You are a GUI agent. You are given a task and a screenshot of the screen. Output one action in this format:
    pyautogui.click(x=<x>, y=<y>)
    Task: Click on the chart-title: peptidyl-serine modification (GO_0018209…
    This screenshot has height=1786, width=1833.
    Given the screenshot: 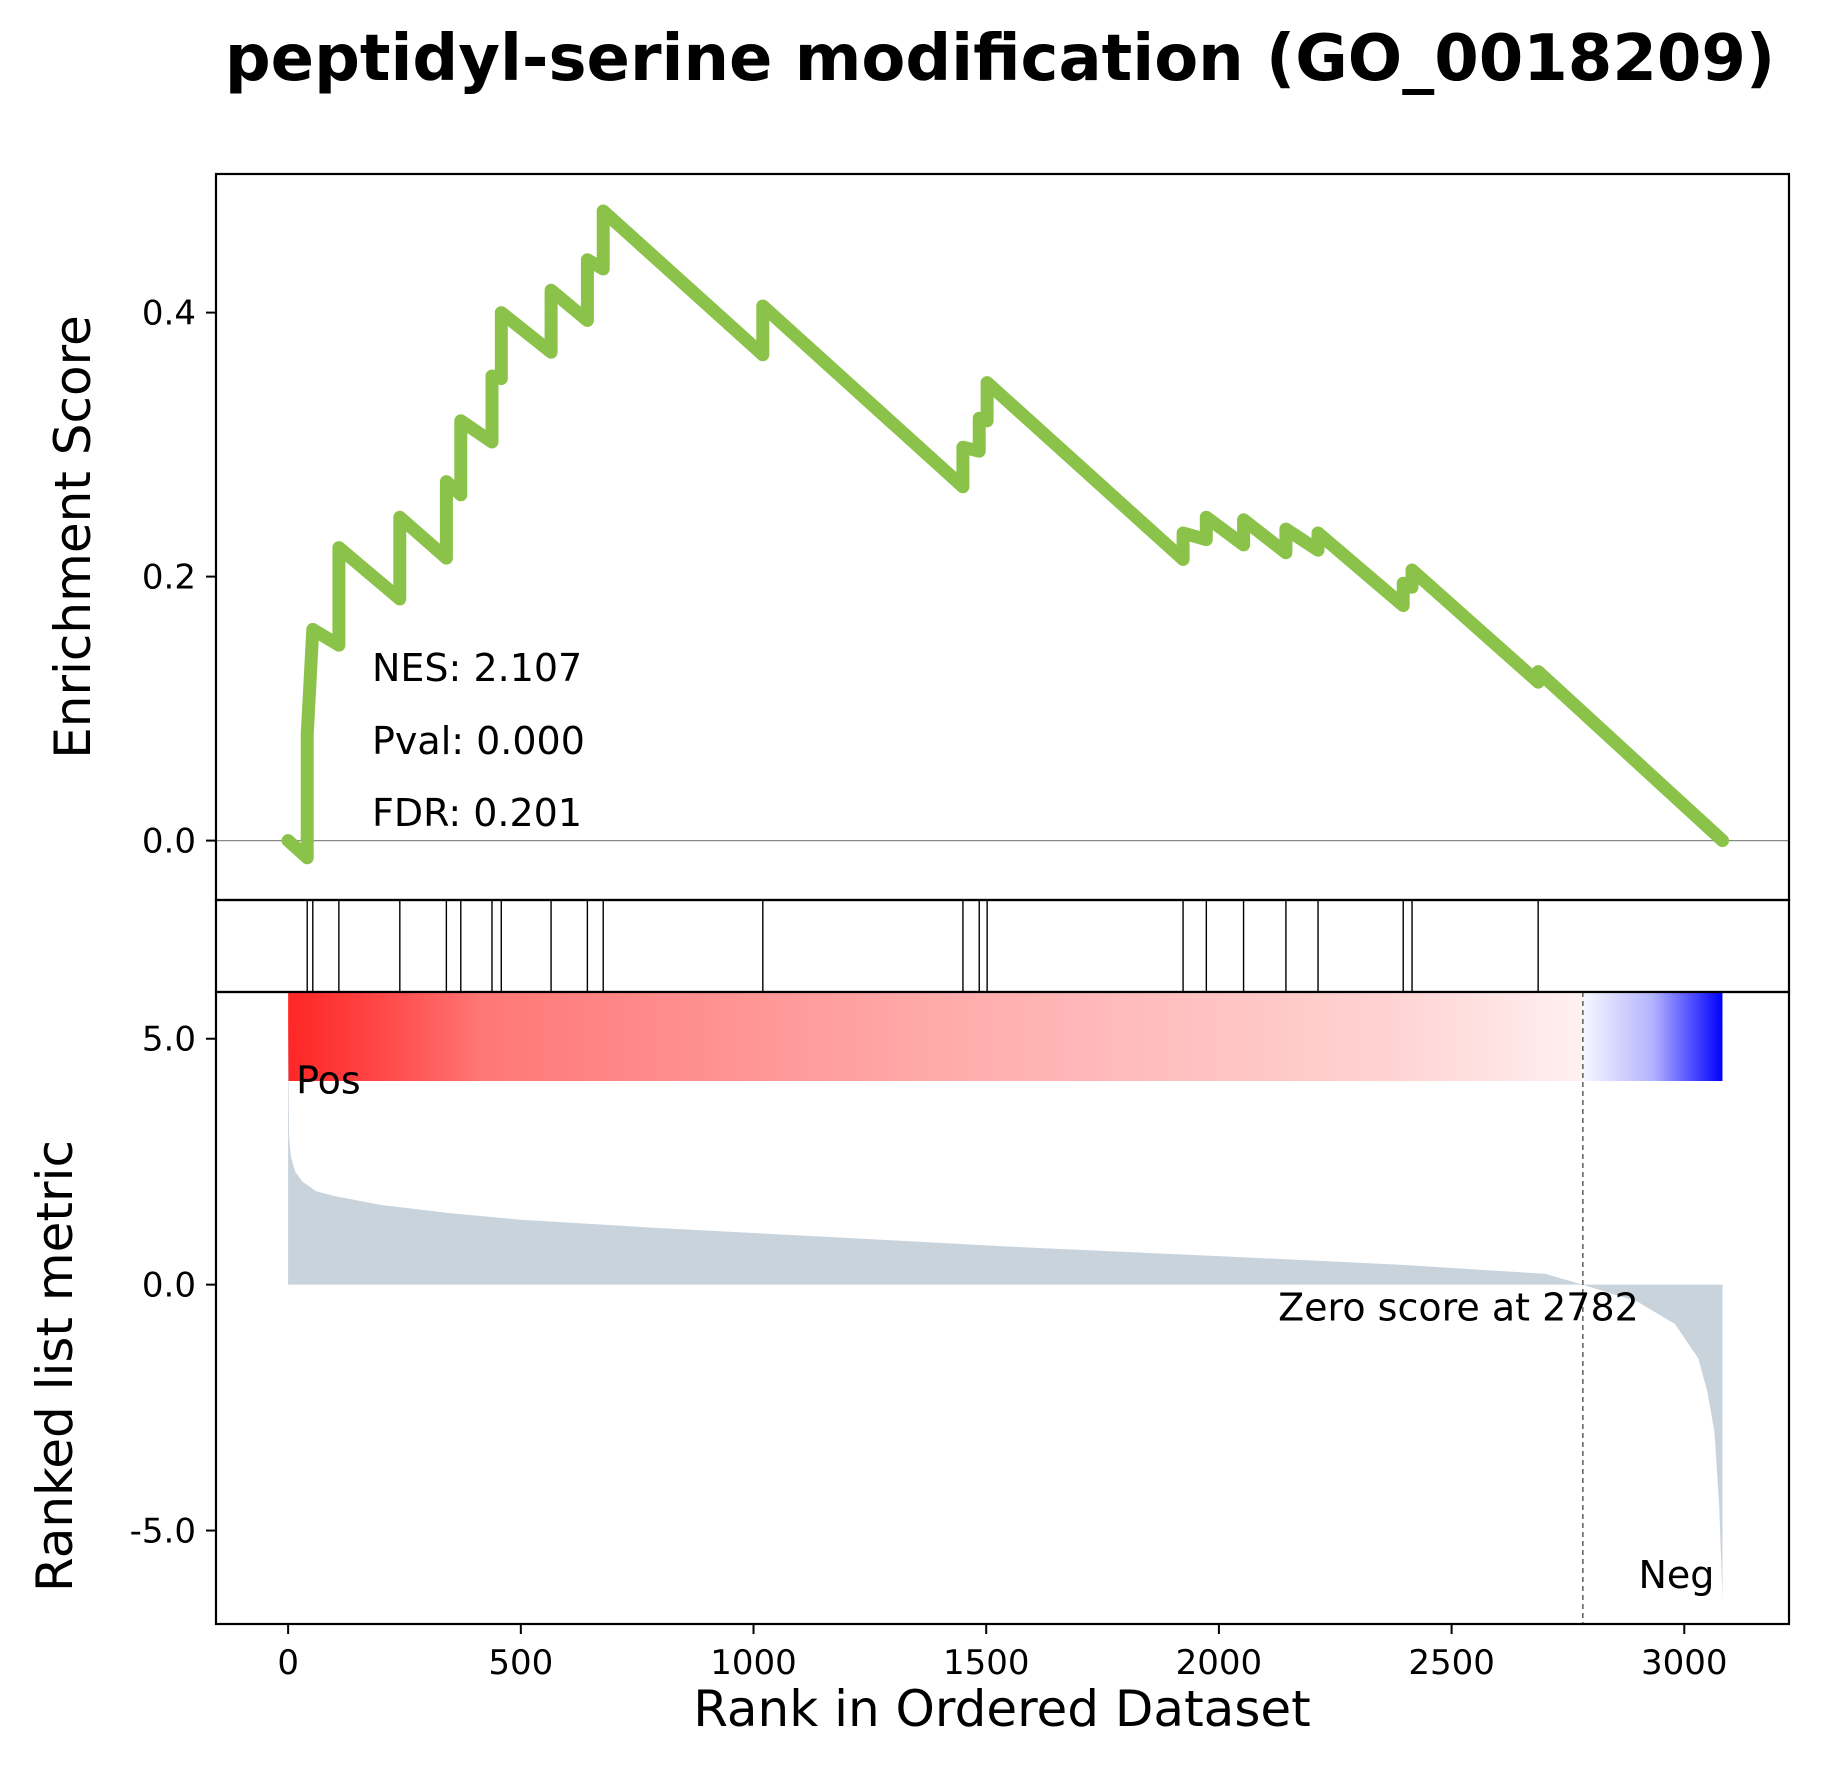 What is the action you would take?
    pyautogui.click(x=1000, y=59)
    